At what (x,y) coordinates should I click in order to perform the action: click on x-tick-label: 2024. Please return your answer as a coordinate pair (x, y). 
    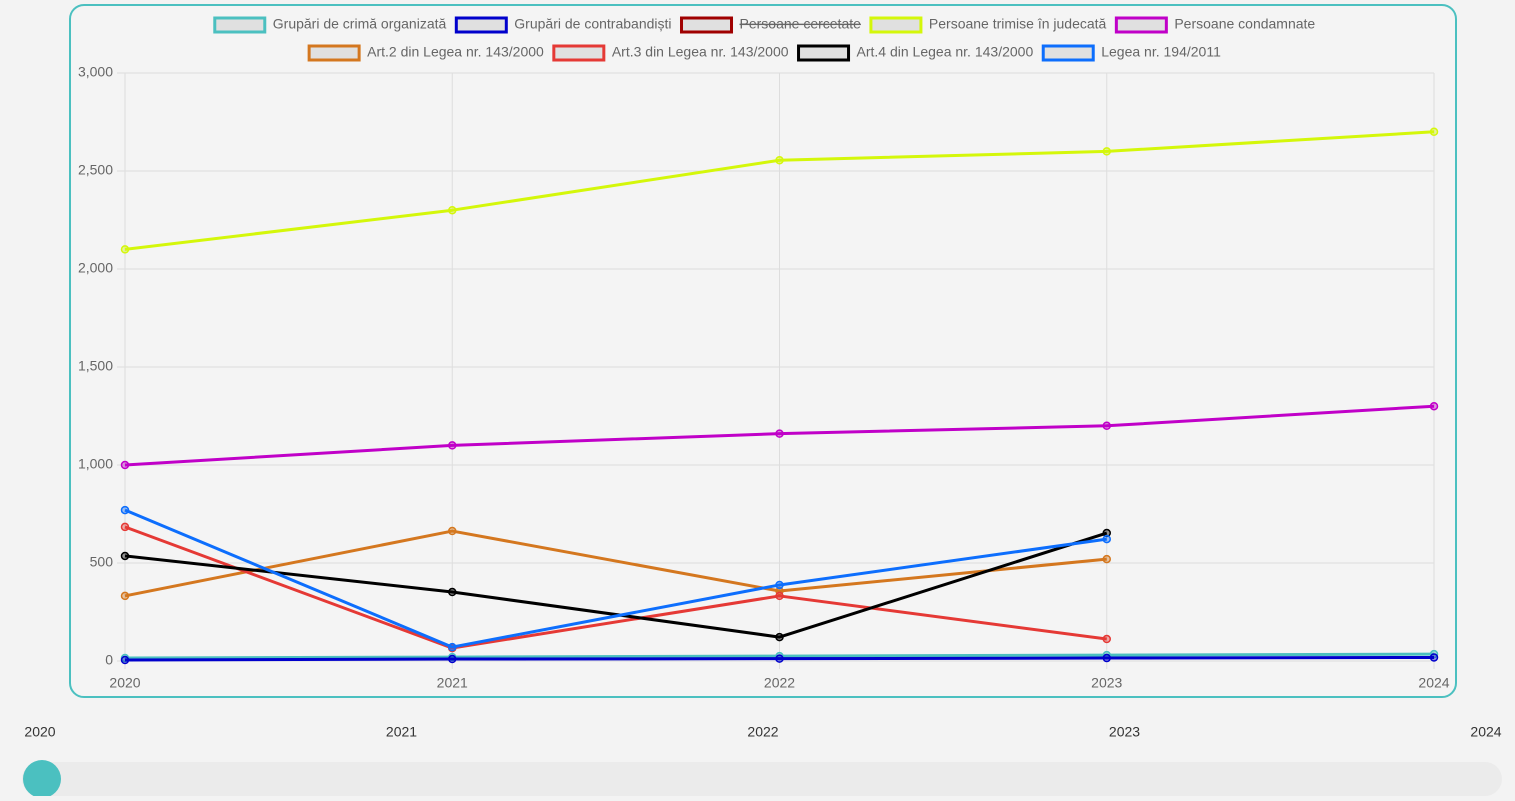
    Looking at the image, I should click on (1433, 683).